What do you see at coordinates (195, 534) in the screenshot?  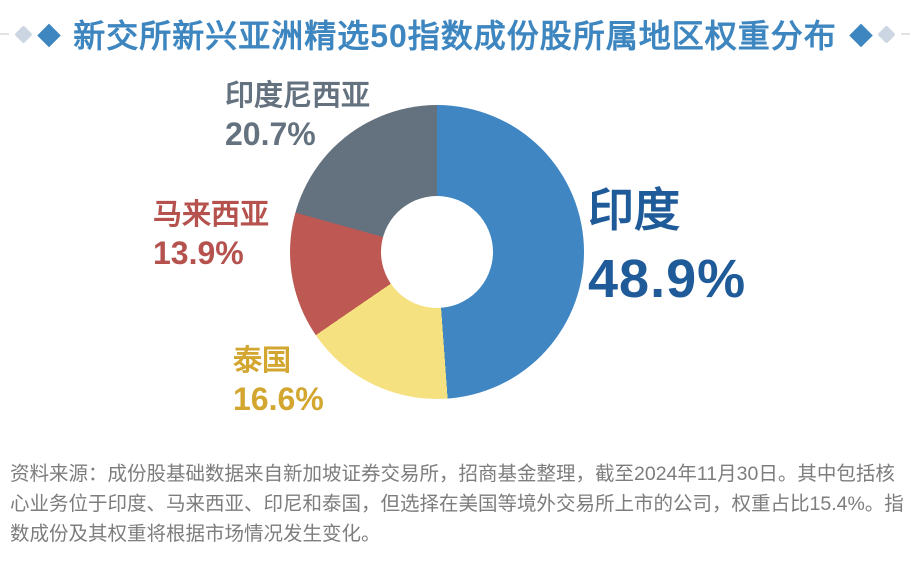 I see `source-note-line-3: 数成份及其权重将根据市场情况发生变化。` at bounding box center [195, 534].